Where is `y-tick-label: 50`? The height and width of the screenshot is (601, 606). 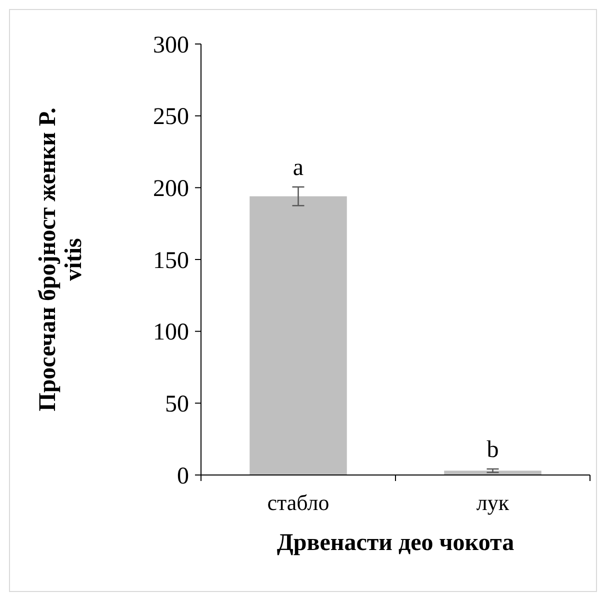 y-tick-label: 50 is located at coordinates (177, 405).